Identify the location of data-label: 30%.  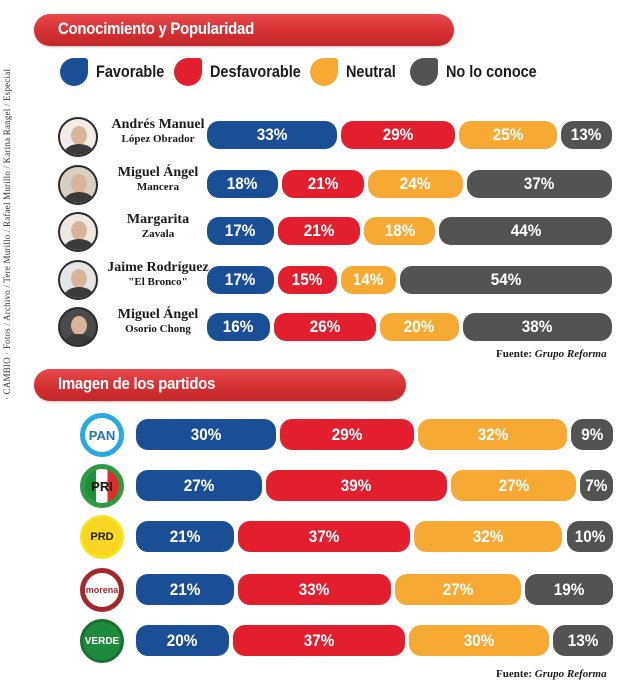
(206, 434).